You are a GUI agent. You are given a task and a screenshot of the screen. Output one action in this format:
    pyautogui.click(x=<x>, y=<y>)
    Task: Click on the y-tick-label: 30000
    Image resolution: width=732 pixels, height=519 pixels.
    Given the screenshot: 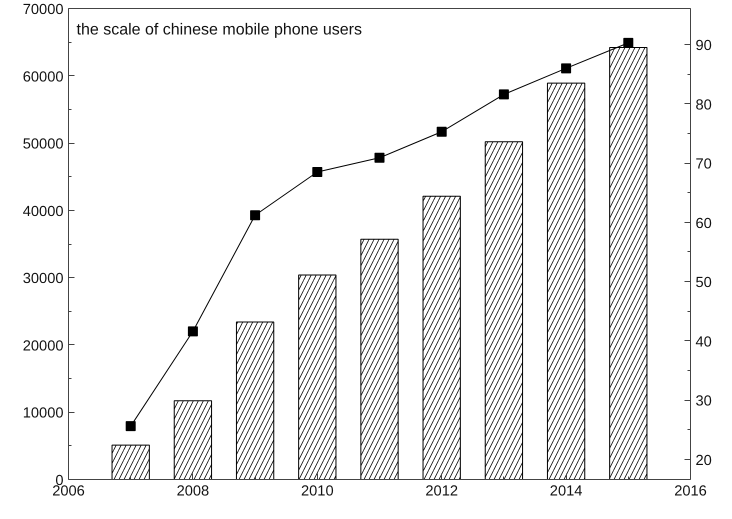 What is the action you would take?
    pyautogui.click(x=43, y=279)
    